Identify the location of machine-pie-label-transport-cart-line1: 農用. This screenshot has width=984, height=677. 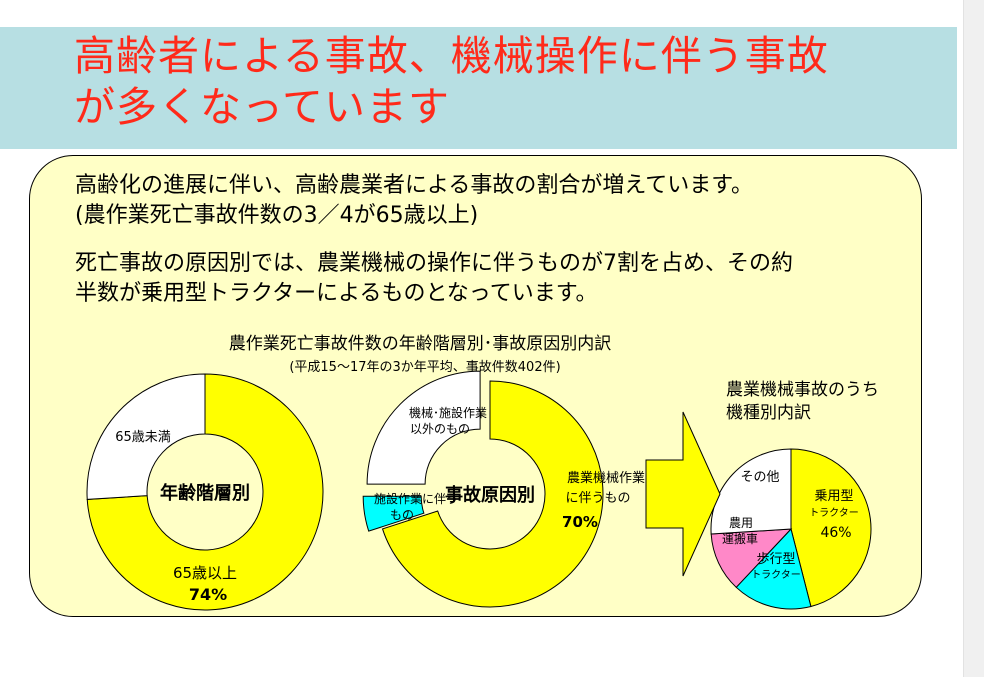
(741, 523).